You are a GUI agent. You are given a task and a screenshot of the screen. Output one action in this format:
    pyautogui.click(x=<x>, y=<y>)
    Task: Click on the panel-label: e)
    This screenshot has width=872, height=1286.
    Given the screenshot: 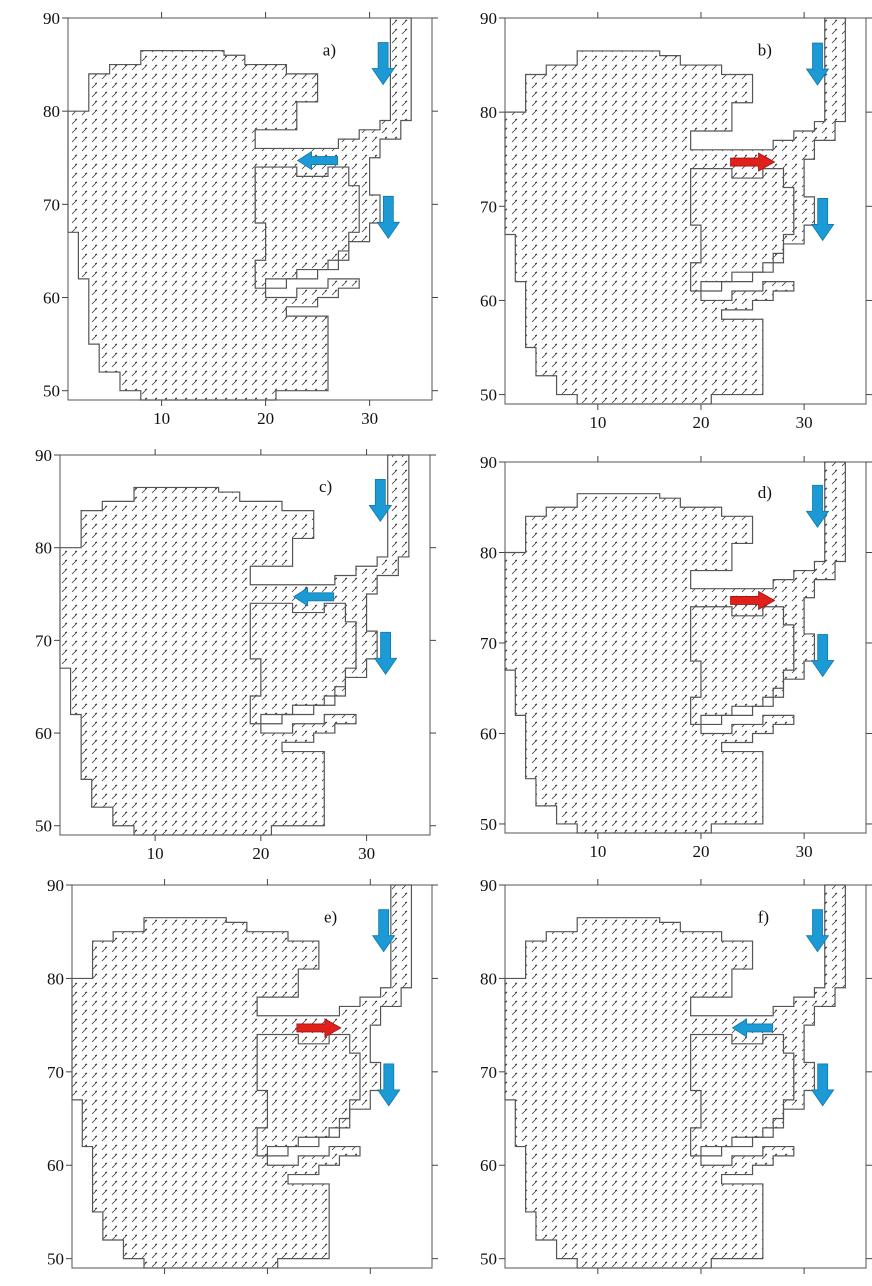 What is the action you would take?
    pyautogui.click(x=330, y=916)
    